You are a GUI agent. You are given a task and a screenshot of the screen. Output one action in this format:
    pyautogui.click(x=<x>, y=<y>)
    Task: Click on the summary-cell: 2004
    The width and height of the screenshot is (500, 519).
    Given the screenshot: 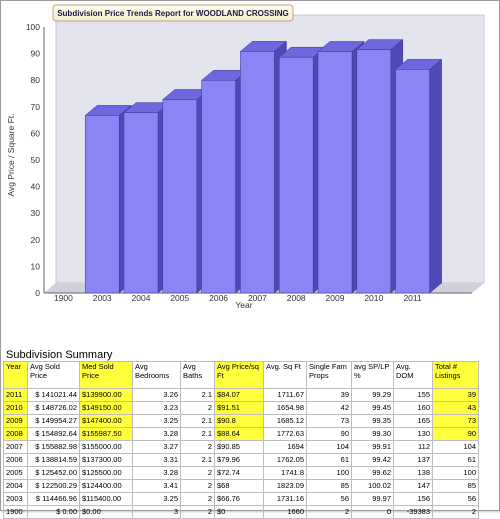 What is the action you would take?
    pyautogui.click(x=15, y=486)
    